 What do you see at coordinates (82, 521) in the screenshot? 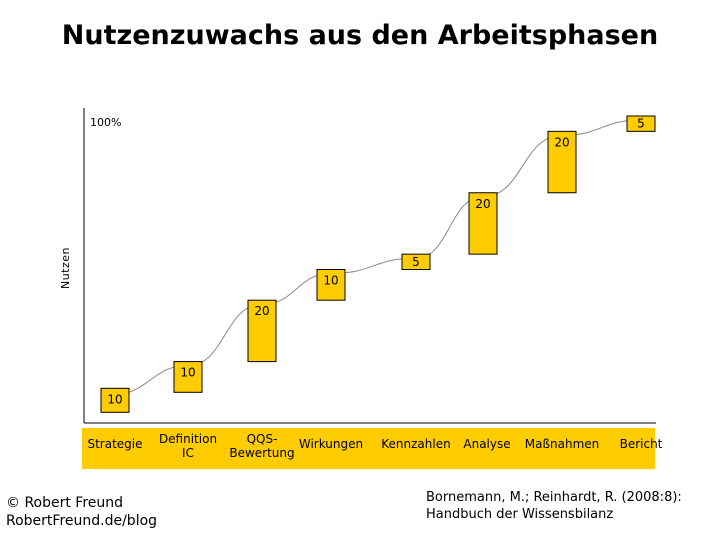
I see `copyright-url: RobertFreund.de/blog` at bounding box center [82, 521].